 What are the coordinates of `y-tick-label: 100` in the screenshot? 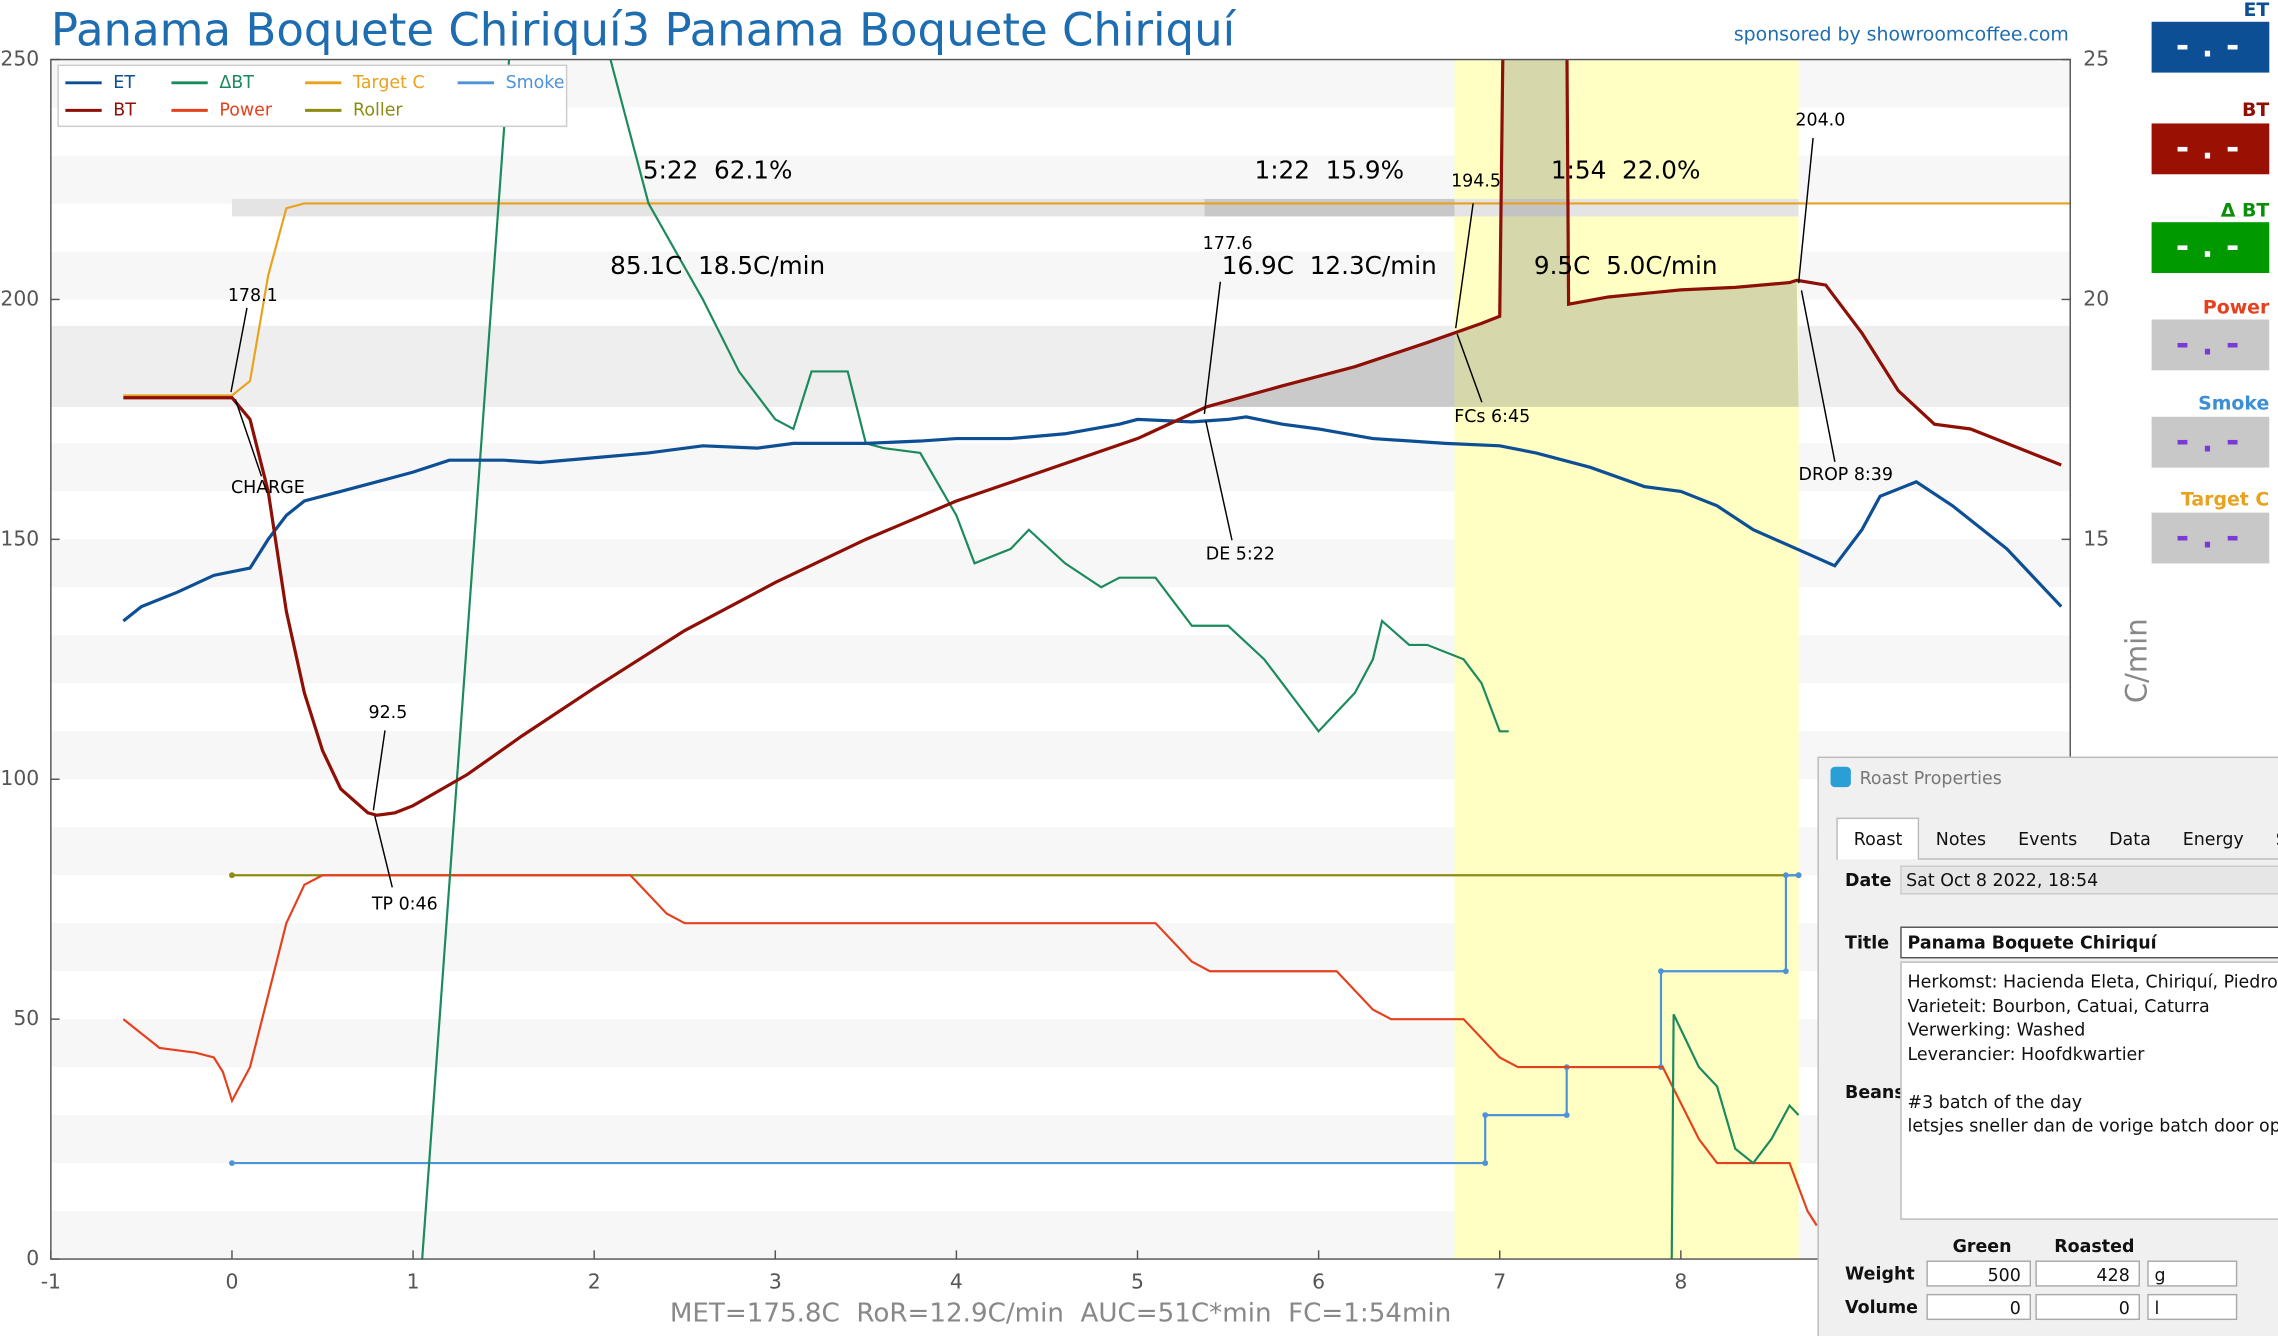 It's located at (19, 778).